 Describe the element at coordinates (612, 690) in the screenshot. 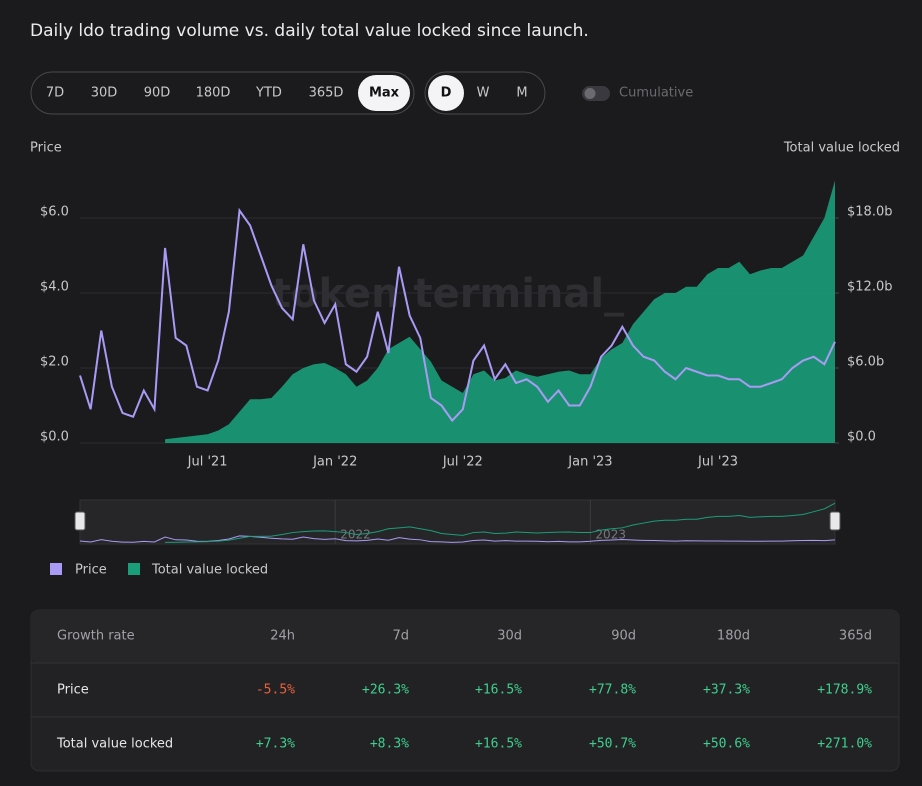

I see `table-cell: +77.8%` at that location.